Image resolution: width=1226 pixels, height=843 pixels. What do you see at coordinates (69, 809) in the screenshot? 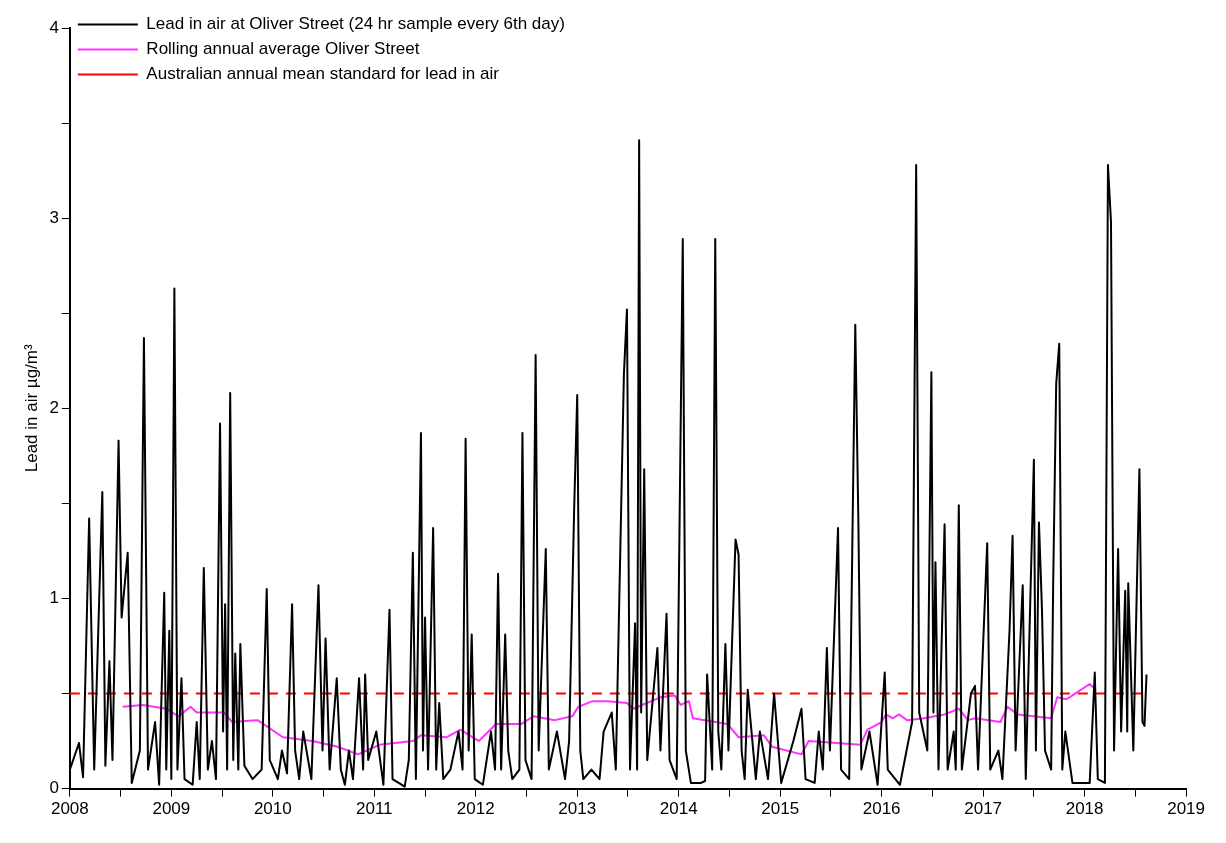
I see `x-tick-label: 2008` at bounding box center [69, 809].